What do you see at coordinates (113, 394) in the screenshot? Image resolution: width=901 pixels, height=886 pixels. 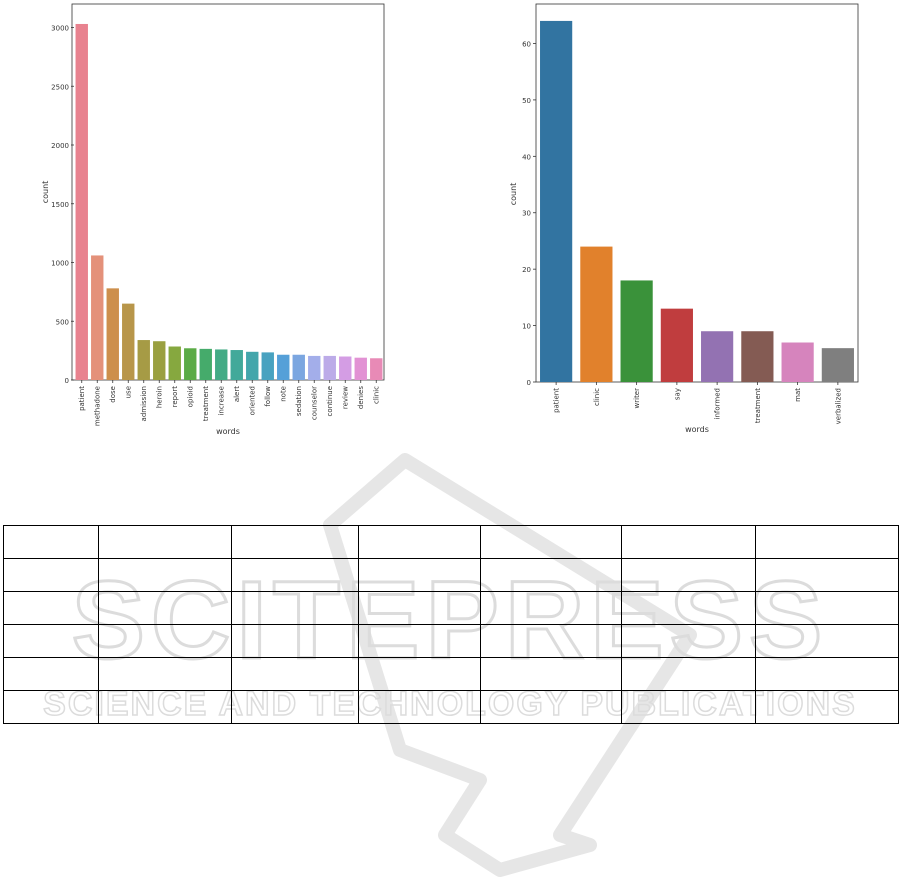 I see `x-tick-label: dose` at bounding box center [113, 394].